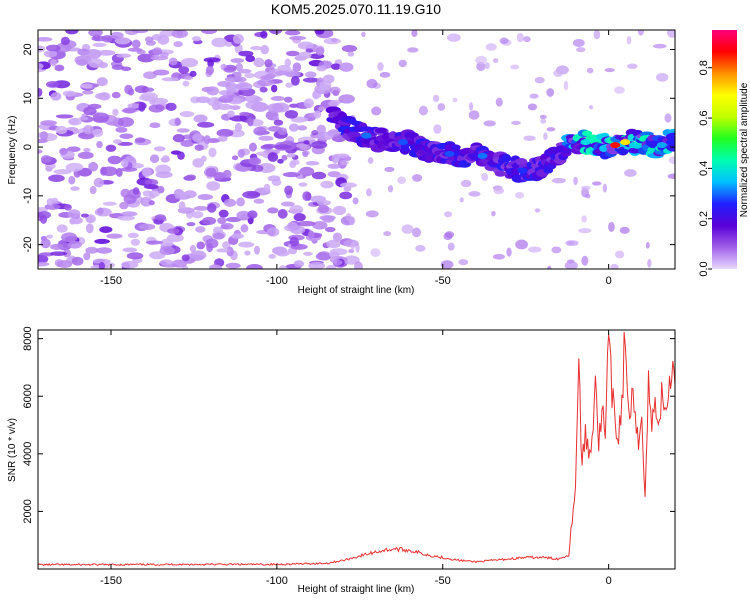 The height and width of the screenshot is (600, 750). I want to click on snr-y-axis-label: SNR (10 * v/v), so click(12, 450).